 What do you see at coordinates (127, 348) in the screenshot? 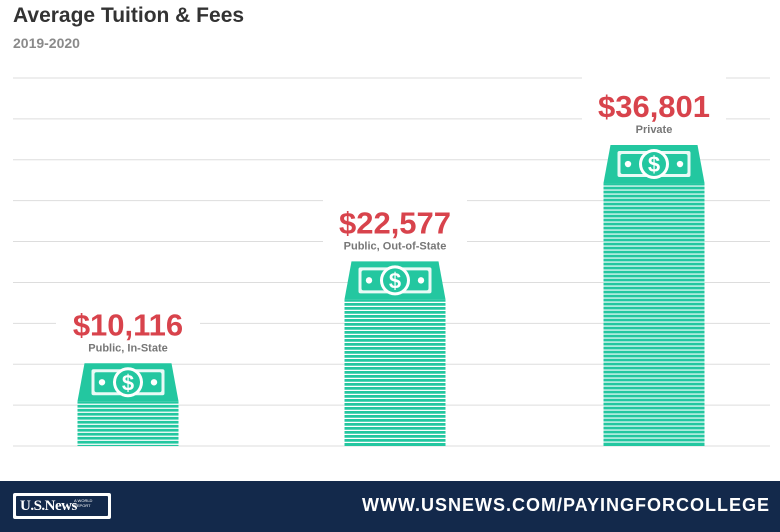
I see `category-label: Public, In-State` at bounding box center [127, 348].